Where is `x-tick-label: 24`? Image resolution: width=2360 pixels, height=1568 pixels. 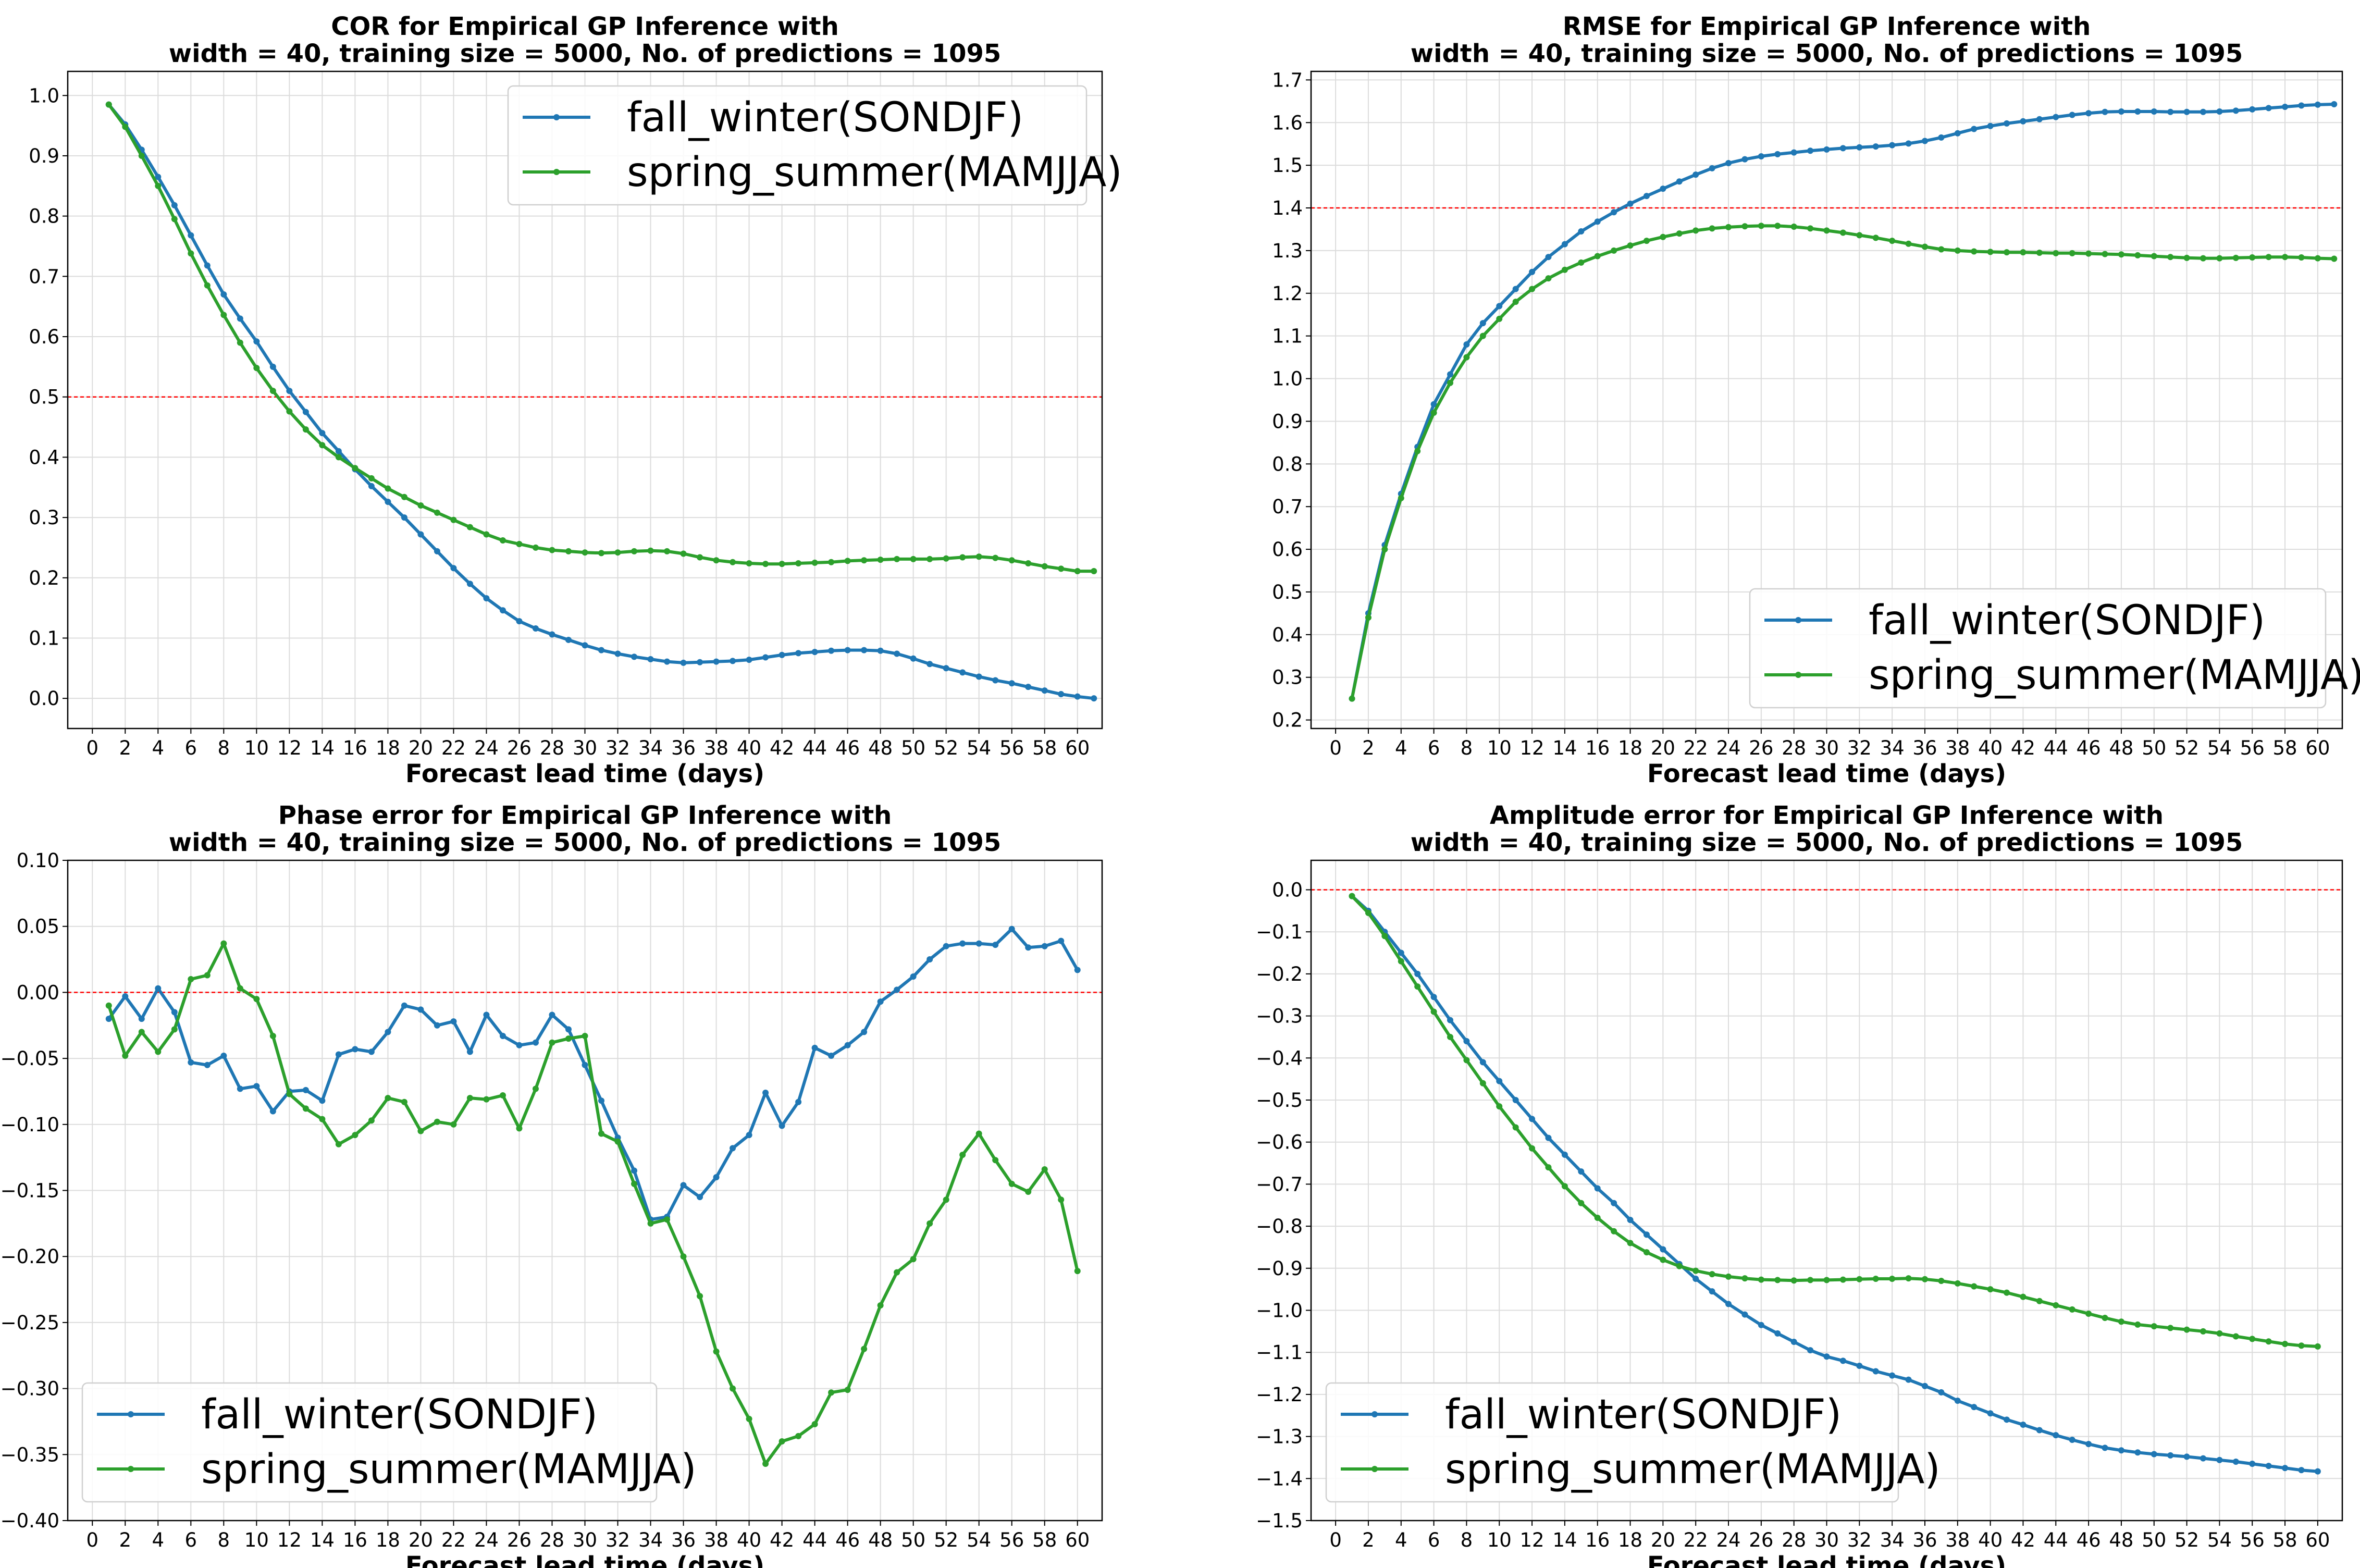 x-tick-label: 24 is located at coordinates (1728, 1540).